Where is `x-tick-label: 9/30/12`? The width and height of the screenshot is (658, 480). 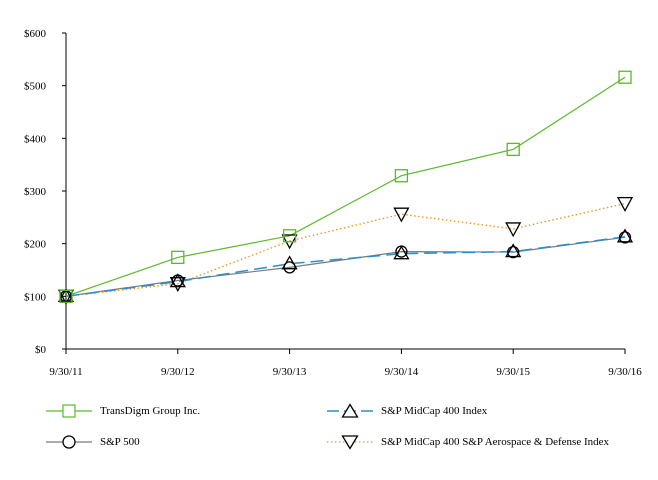
x-tick-label: 9/30/12 is located at coordinates (178, 372).